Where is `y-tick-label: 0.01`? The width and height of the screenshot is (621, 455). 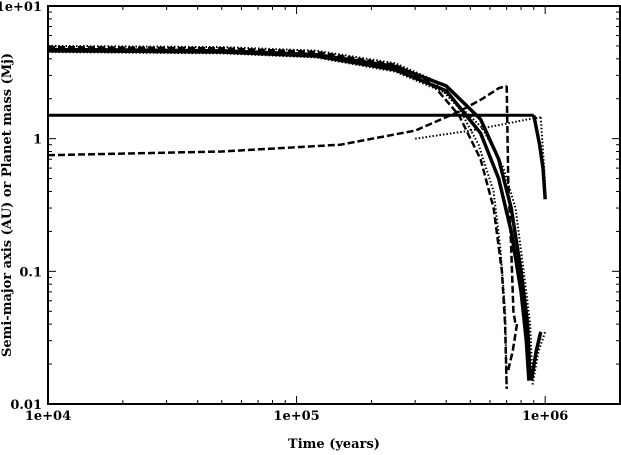
y-tick-label: 0.01 is located at coordinates (26, 405).